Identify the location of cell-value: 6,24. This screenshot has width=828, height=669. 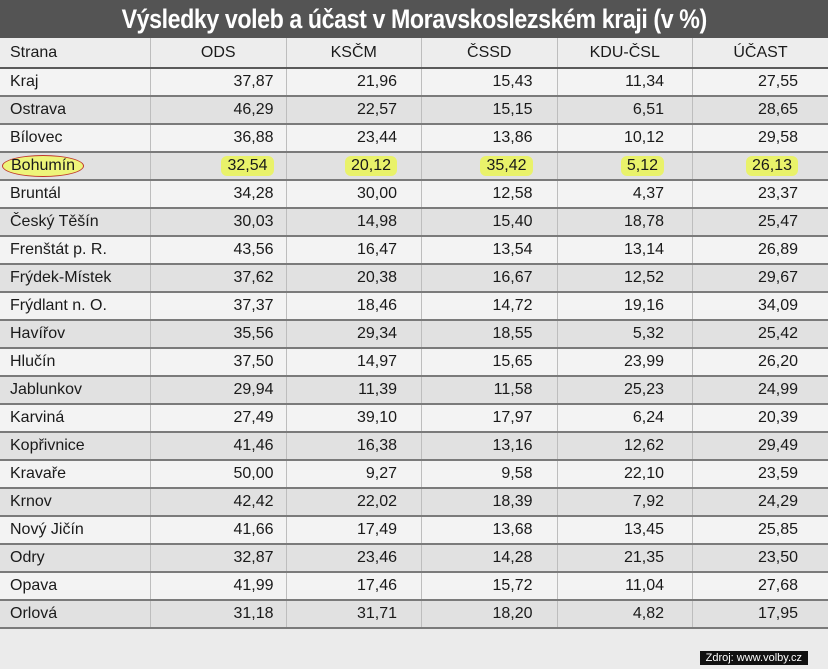
(648, 417).